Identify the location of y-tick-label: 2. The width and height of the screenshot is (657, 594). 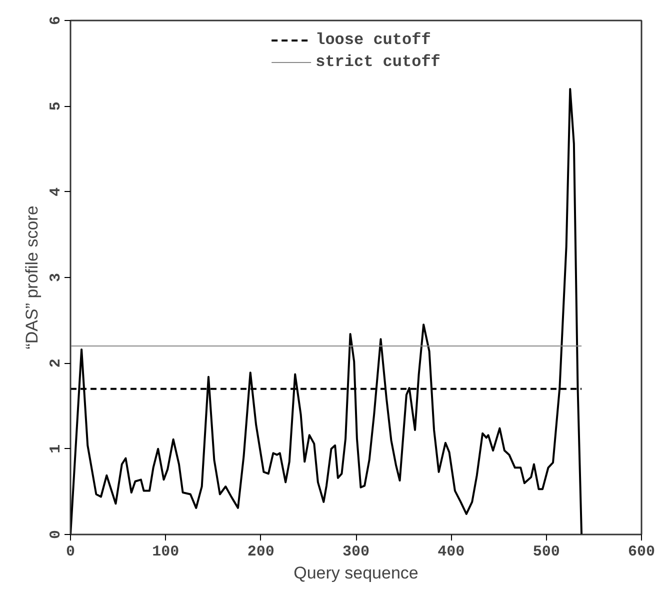
(56, 363).